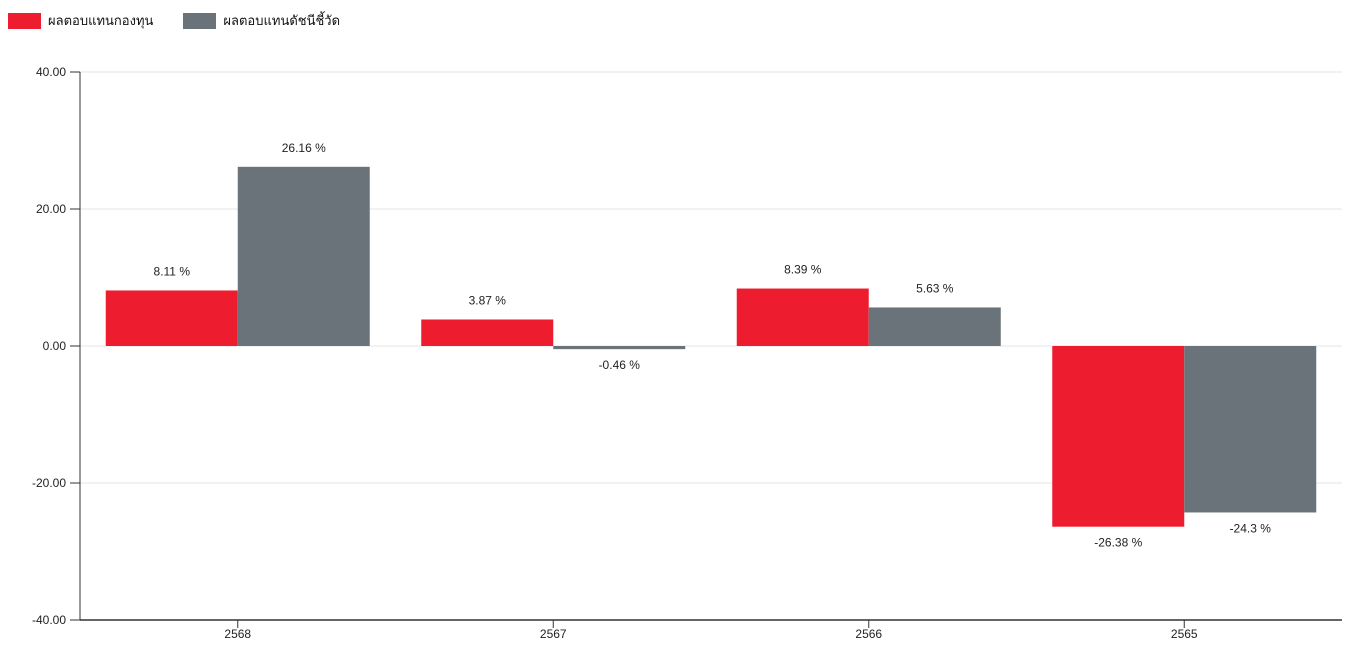  Describe the element at coordinates (1118, 436) in the screenshot. I see `bar-2565-fund` at that location.